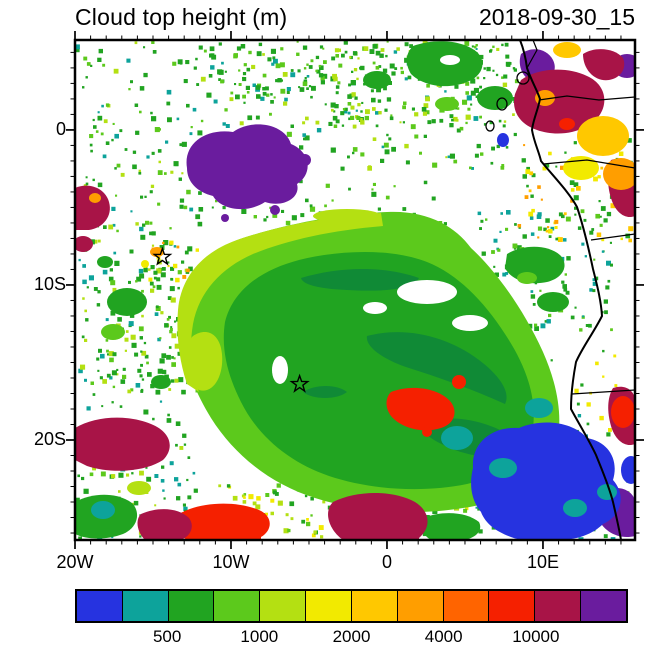 Image resolution: width=650 pixels, height=667 pixels. I want to click on deck-south-tail, so click(451, 526).